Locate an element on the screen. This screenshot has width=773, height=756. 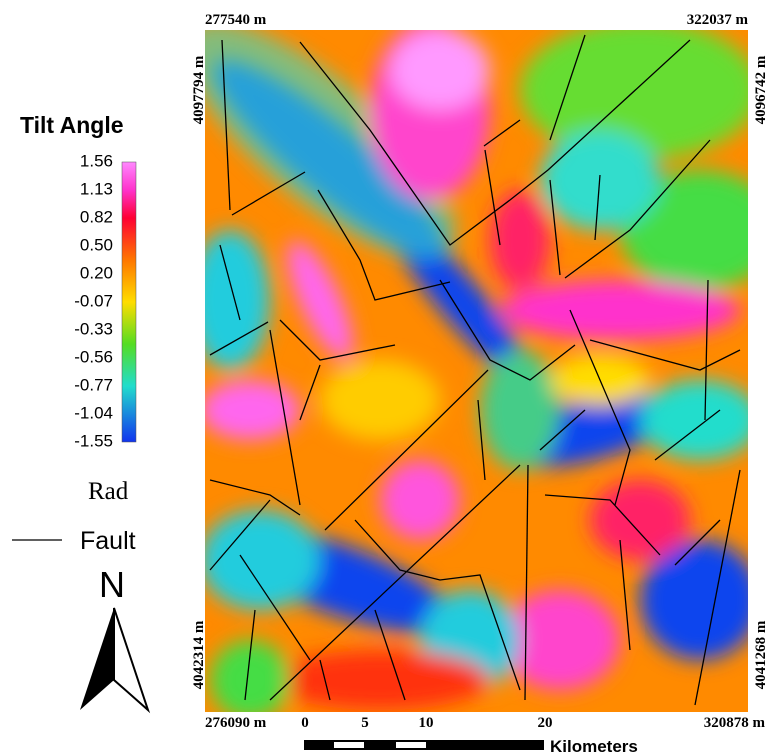
scale-label: 0 is located at coordinates (305, 723).